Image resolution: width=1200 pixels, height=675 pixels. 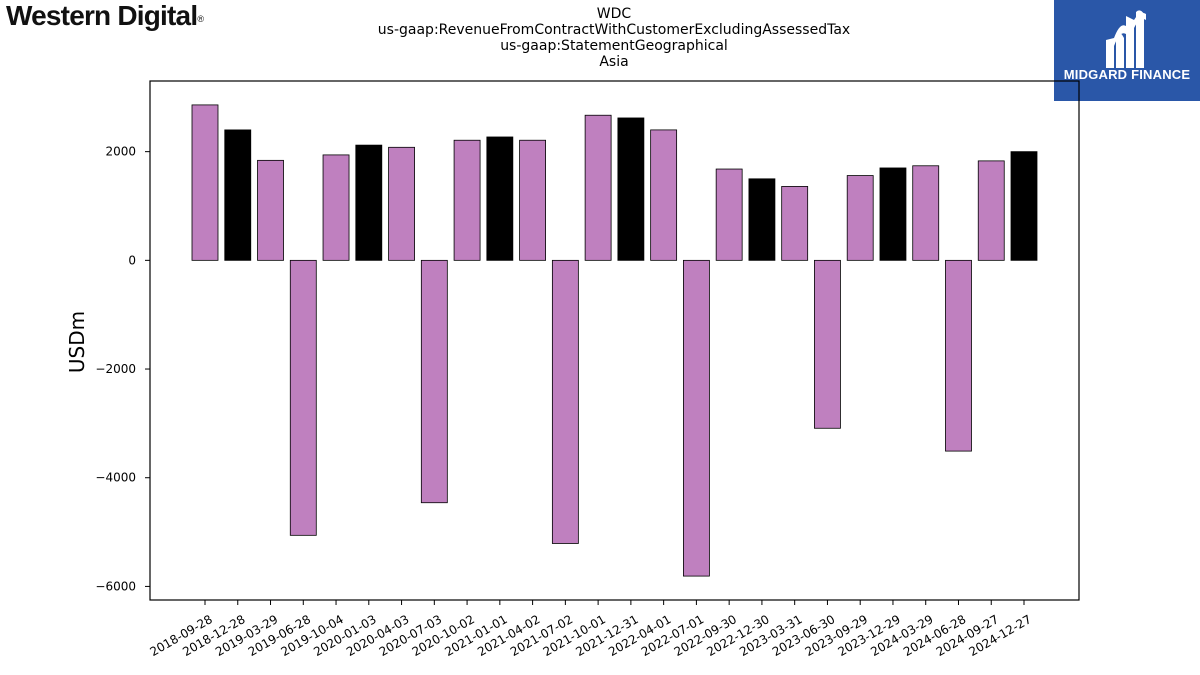 What do you see at coordinates (200, 19) in the screenshot?
I see `registered-mark: ®` at bounding box center [200, 19].